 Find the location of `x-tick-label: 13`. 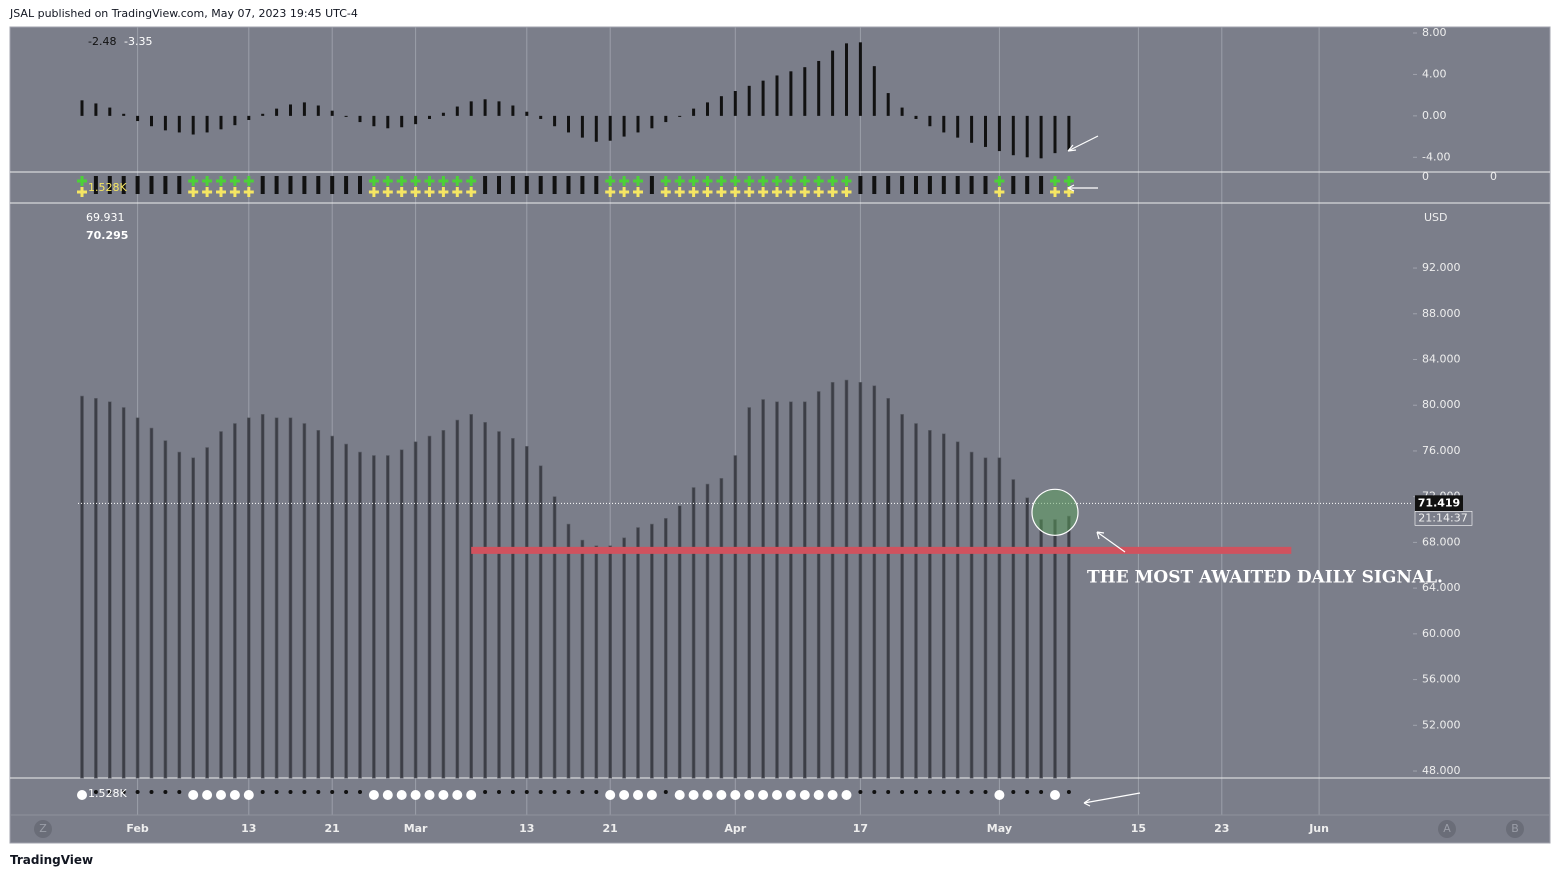

x-tick-label: 13 is located at coordinates (248, 828).